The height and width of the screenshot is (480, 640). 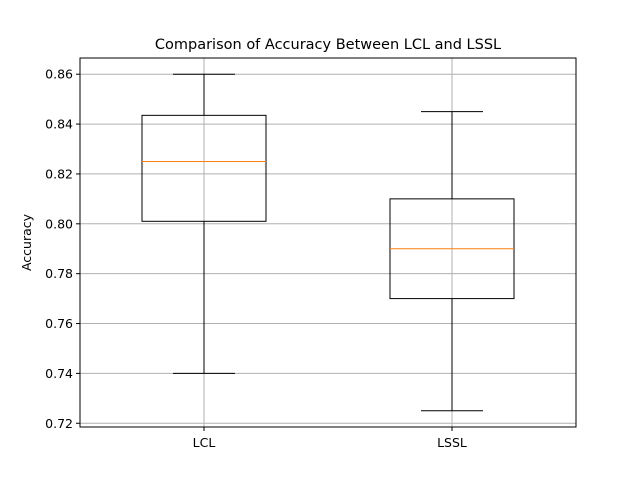 What do you see at coordinates (204, 442) in the screenshot?
I see `x-tick-label: LCL` at bounding box center [204, 442].